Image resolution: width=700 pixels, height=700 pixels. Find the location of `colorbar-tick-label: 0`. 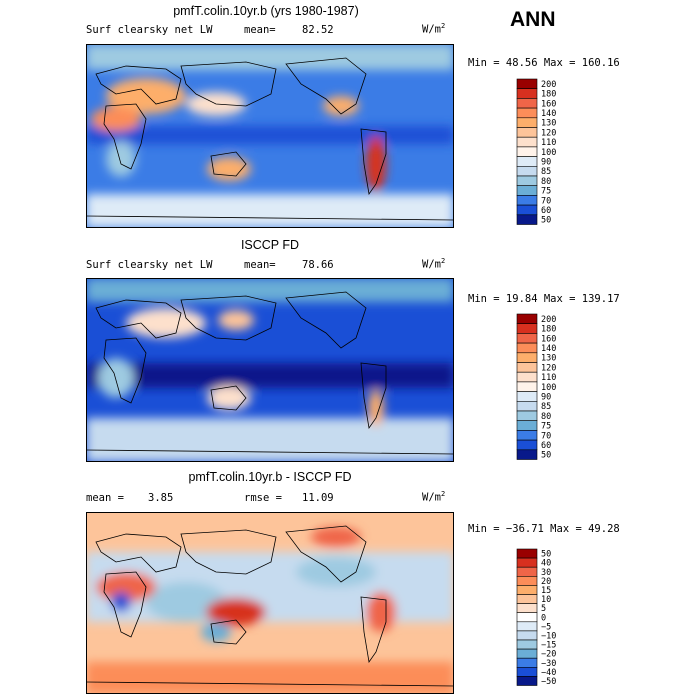

colorbar-tick-label: 0 is located at coordinates (543, 618).